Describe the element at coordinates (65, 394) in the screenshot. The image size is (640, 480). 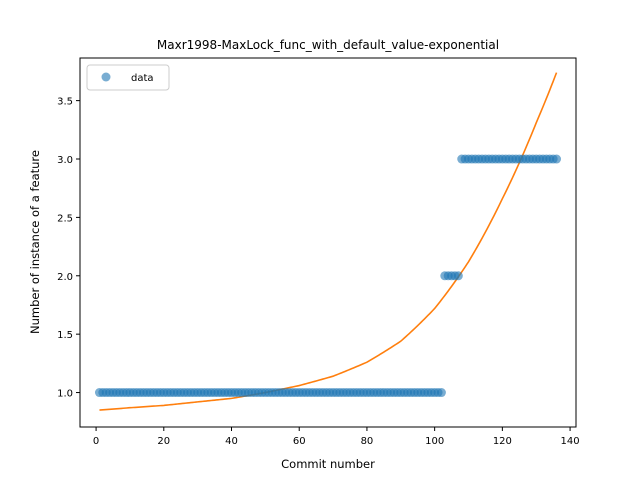
I see `y-tick-label: 1.0` at that location.